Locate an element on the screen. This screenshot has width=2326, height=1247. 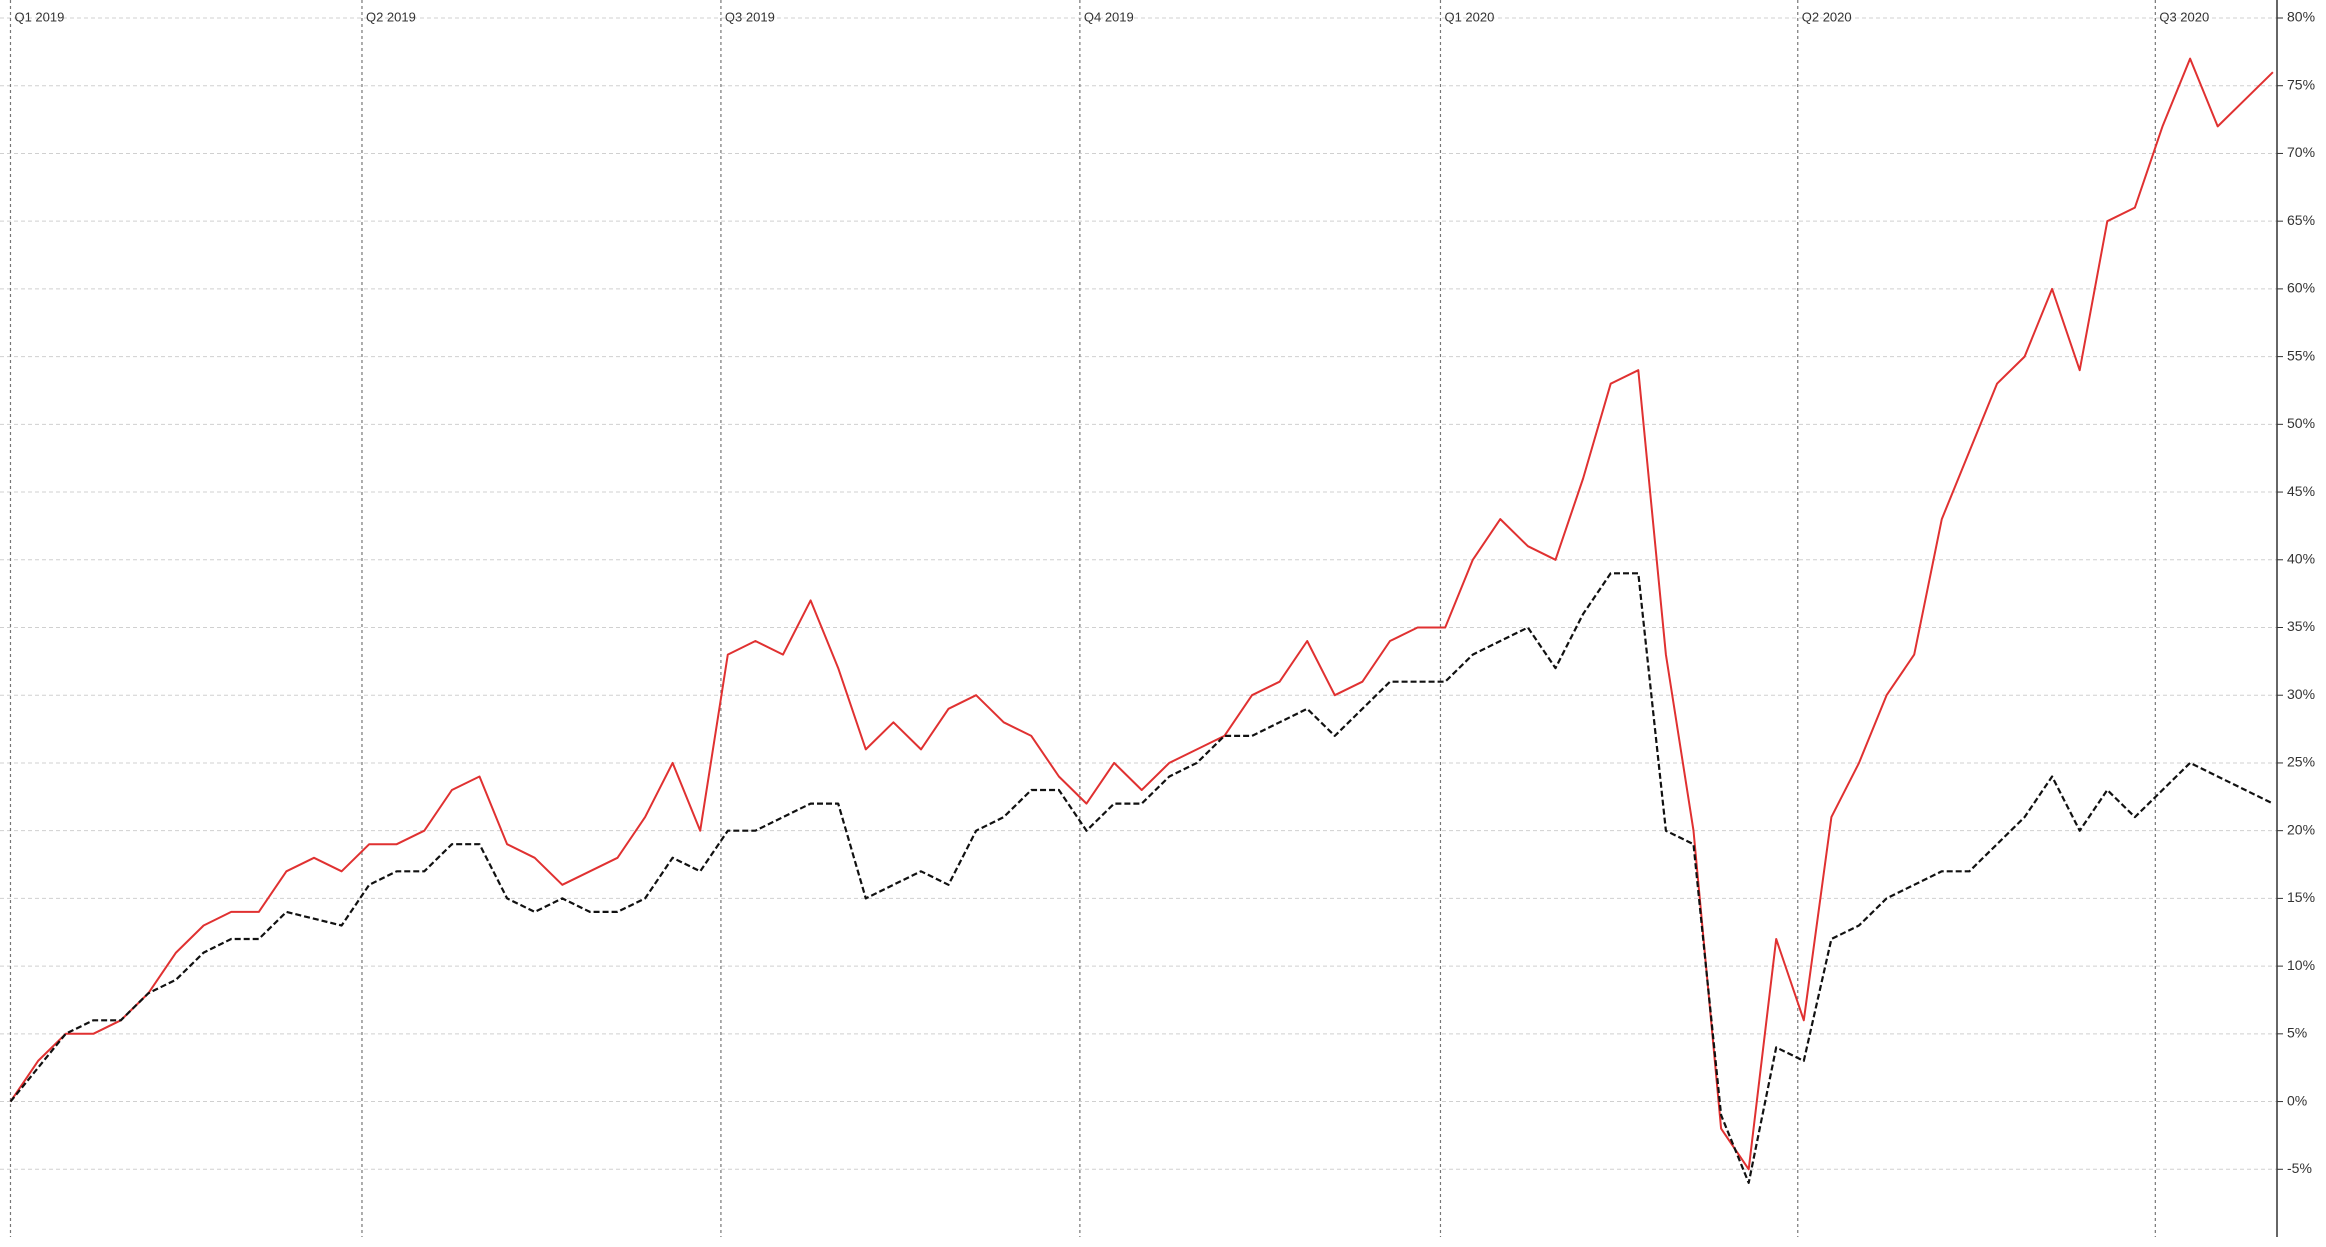
y-tick-label: 5% is located at coordinates (2297, 1033).